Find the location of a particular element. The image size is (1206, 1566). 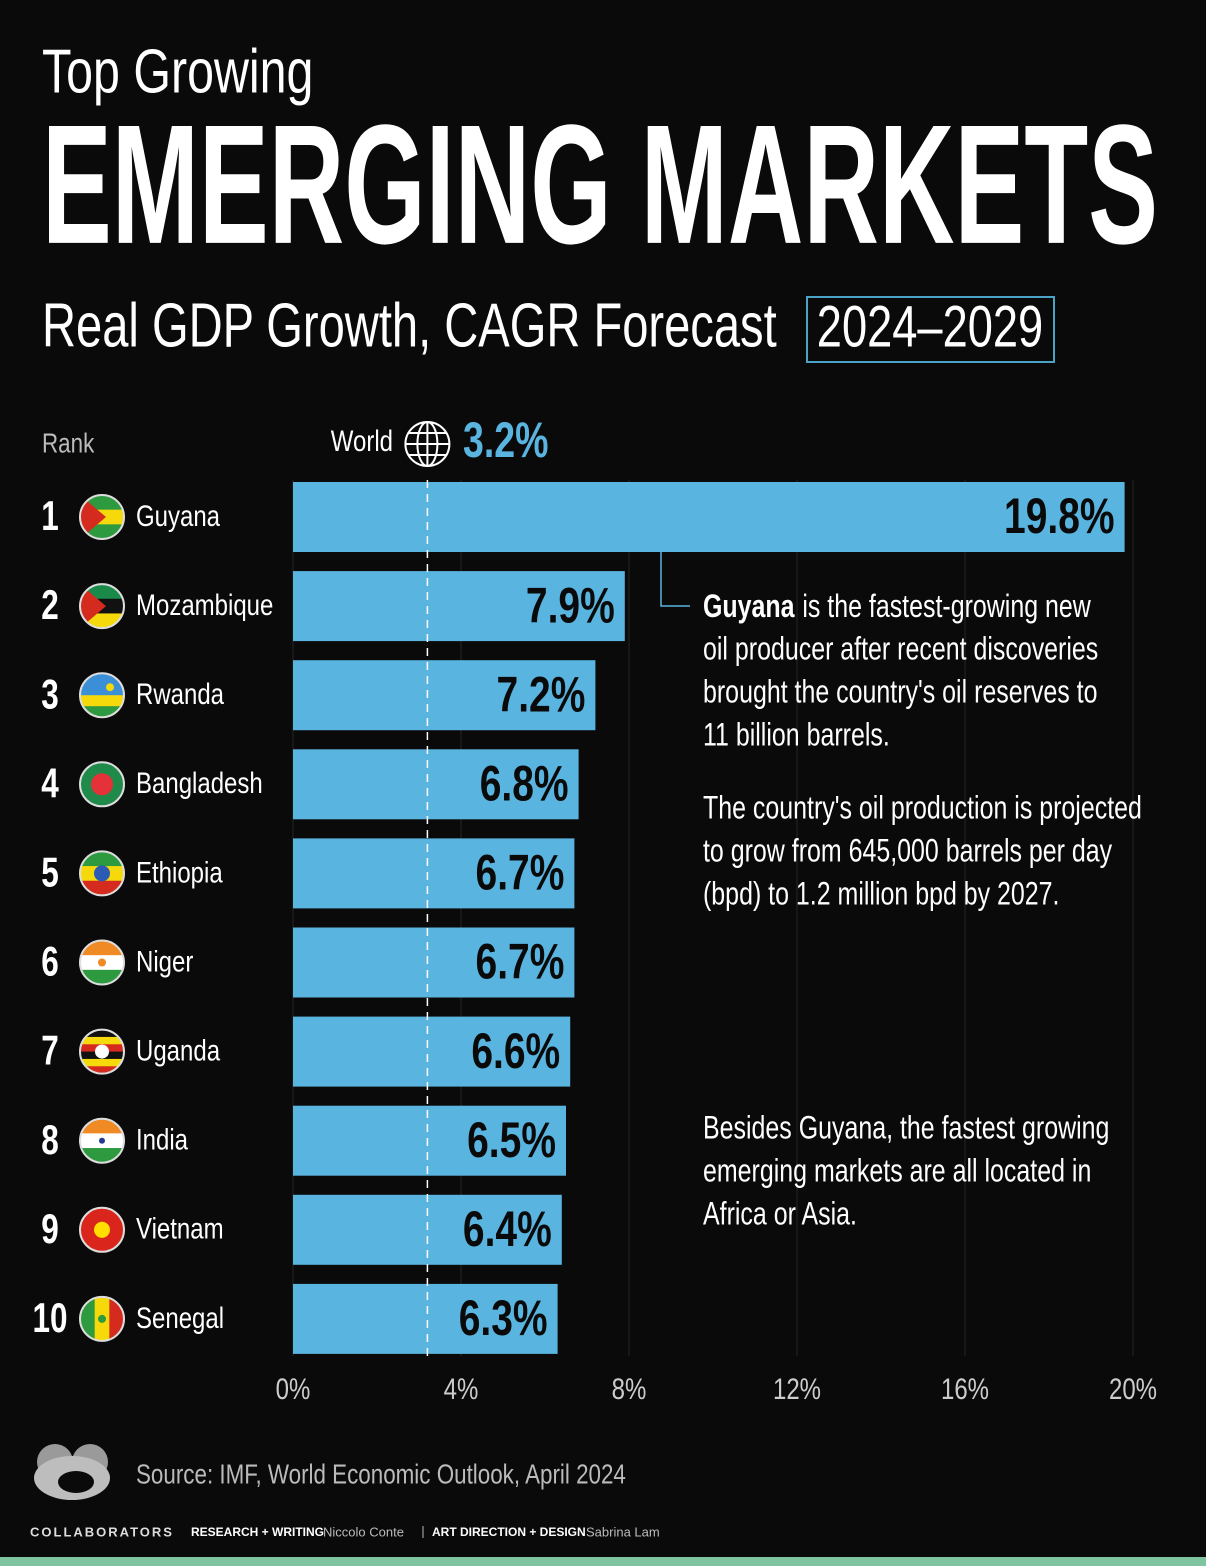

annotation-connector is located at coordinates (675, 579).